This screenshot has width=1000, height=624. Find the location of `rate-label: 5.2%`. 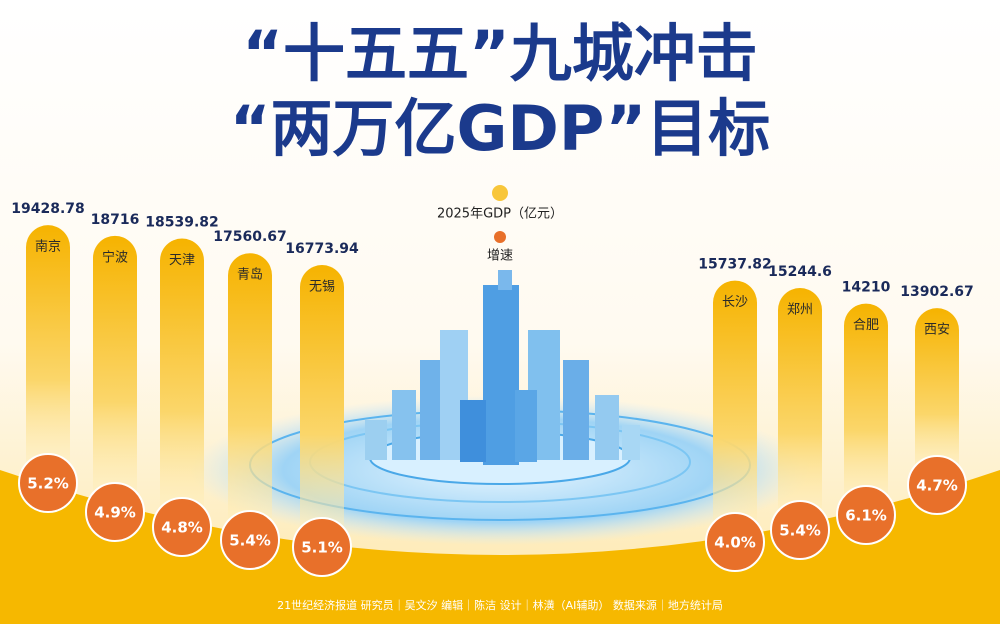

rate-label: 5.2% is located at coordinates (48, 484).